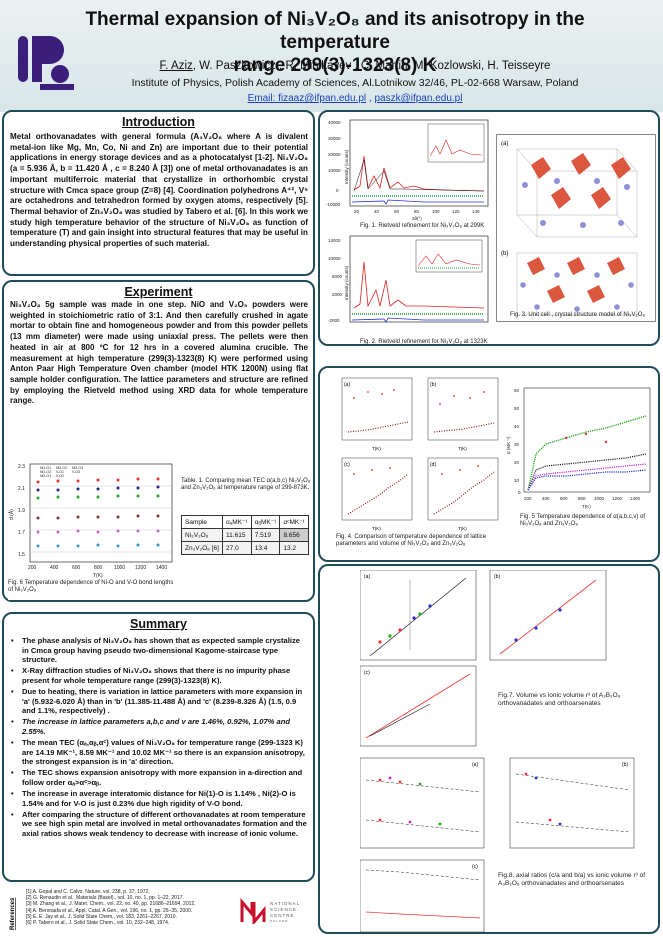  Describe the element at coordinates (98, 568) in the screenshot. I see `fig6-xtick: 800` at that location.